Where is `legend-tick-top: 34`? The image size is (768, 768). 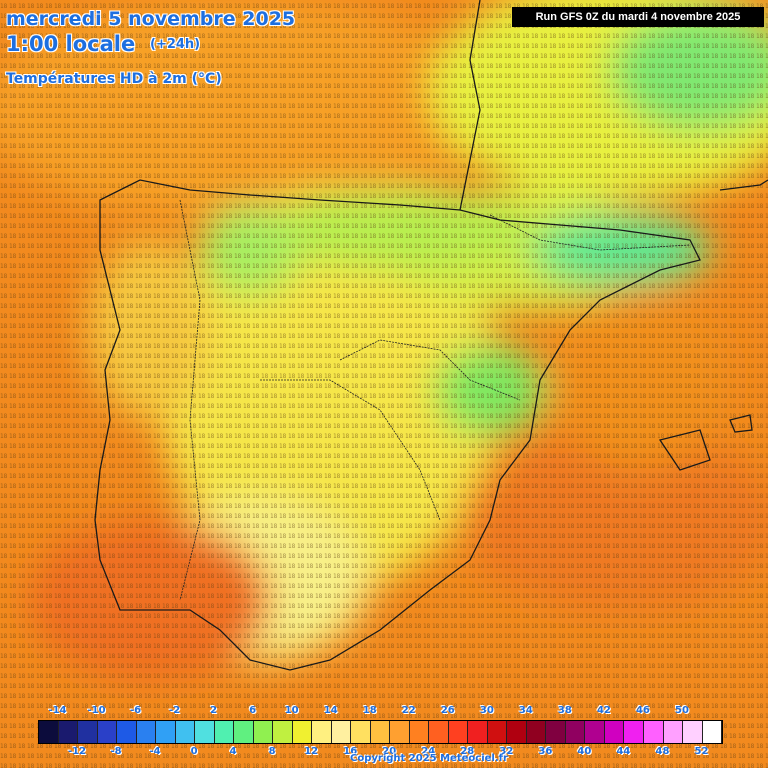
legend-tick-top: 34 is located at coordinates (525, 710).